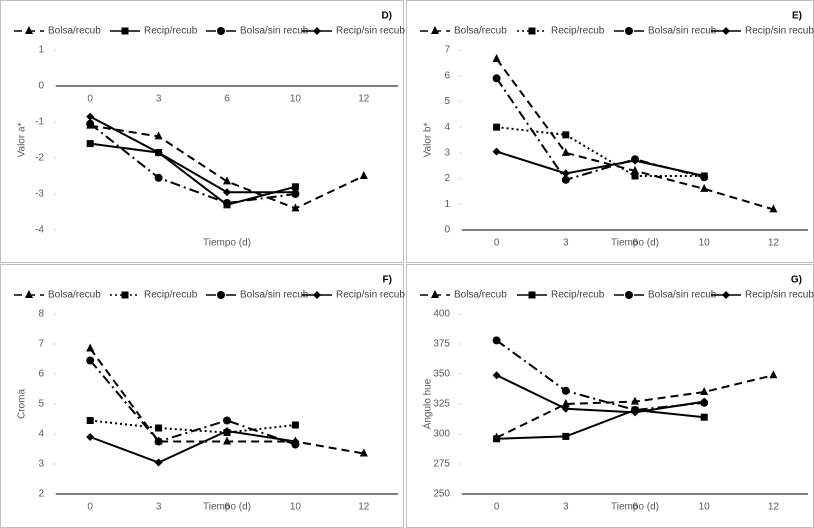 The height and width of the screenshot is (528, 814). What do you see at coordinates (441, 404) in the screenshot?
I see `y-tick-label: 325` at bounding box center [441, 404].